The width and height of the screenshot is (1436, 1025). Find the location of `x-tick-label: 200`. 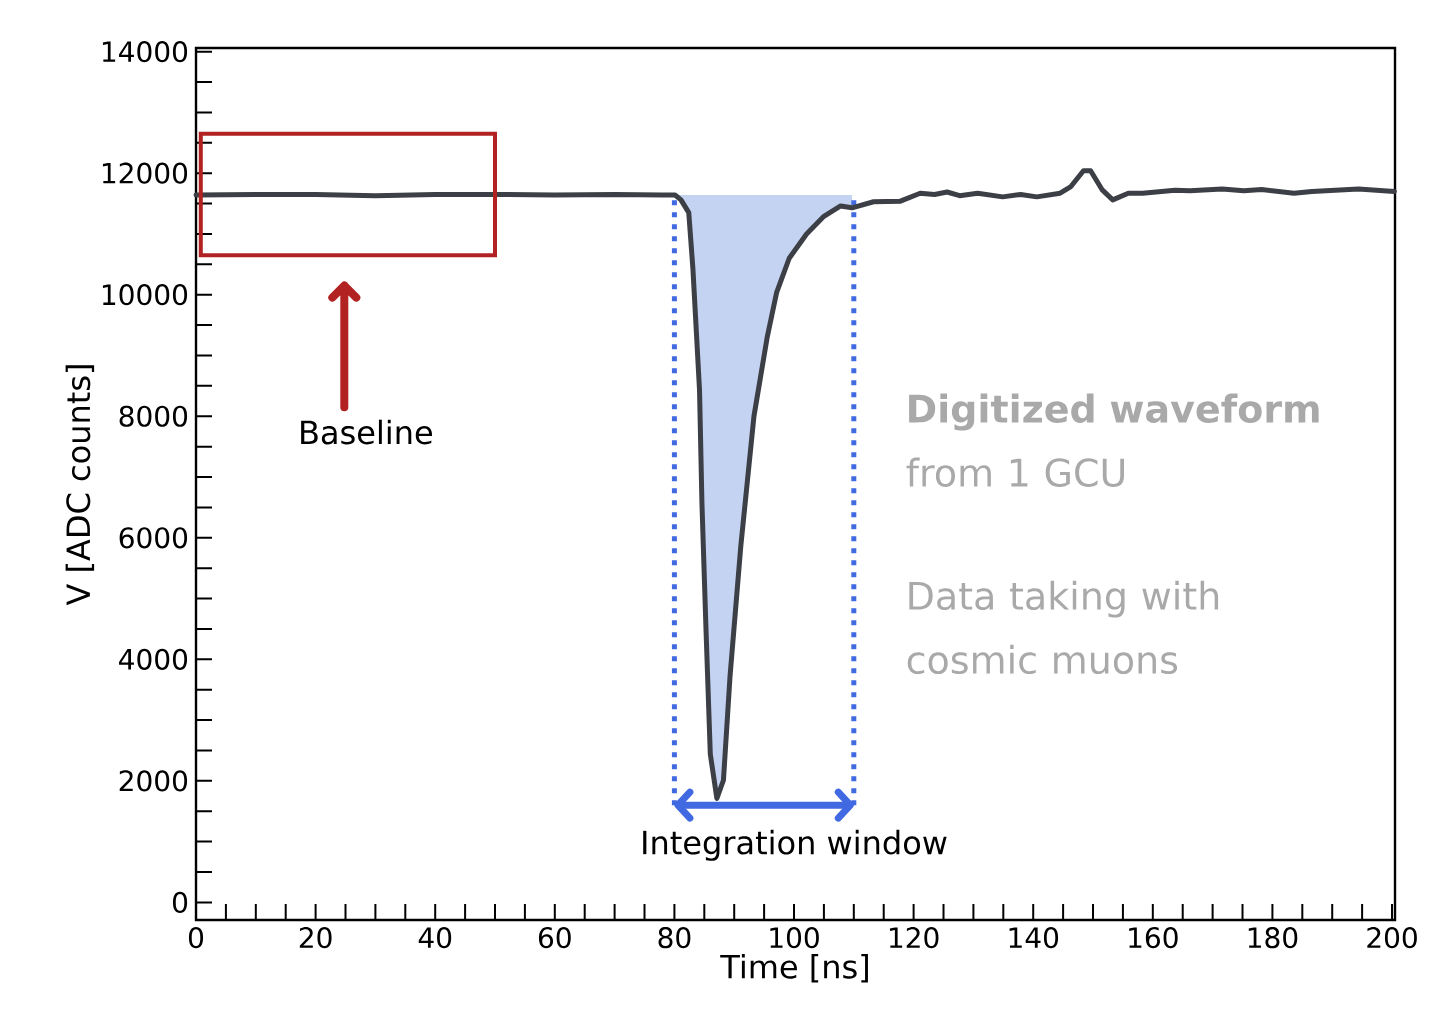

x-tick-label: 200 is located at coordinates (1392, 938).